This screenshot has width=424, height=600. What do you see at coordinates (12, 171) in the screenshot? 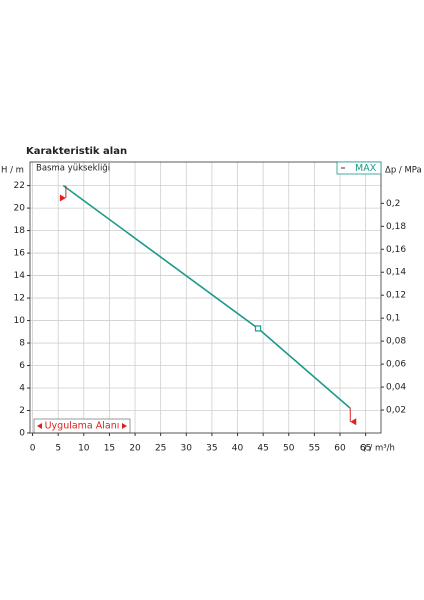
I see `y-axis-label: H / m` at bounding box center [12, 171].